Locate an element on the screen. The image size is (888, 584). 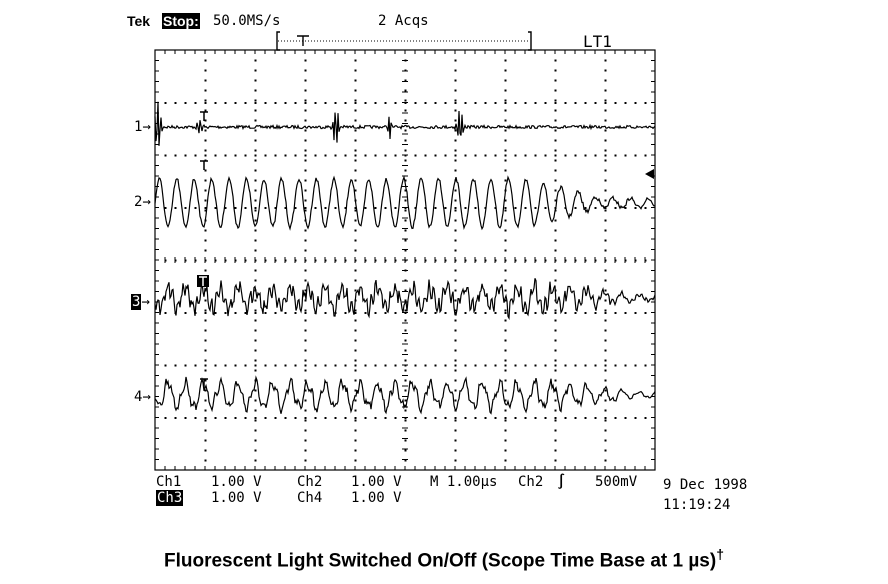
trigger-level-arrow-icon is located at coordinates (649, 174).